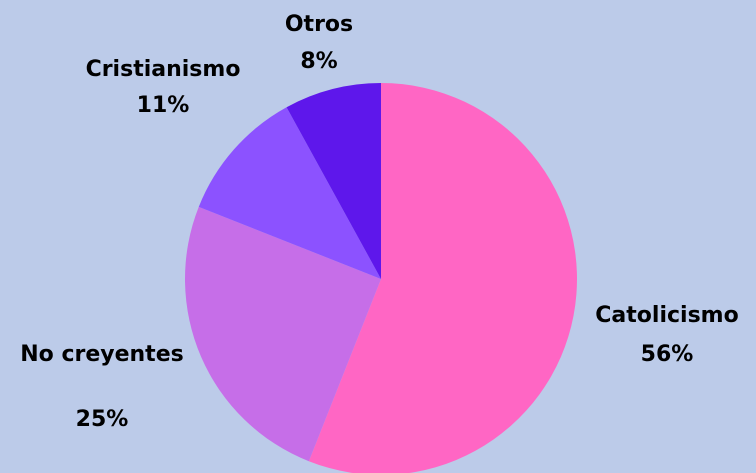  What do you see at coordinates (163, 69) in the screenshot?
I see `slice-label: Cristianismo` at bounding box center [163, 69].